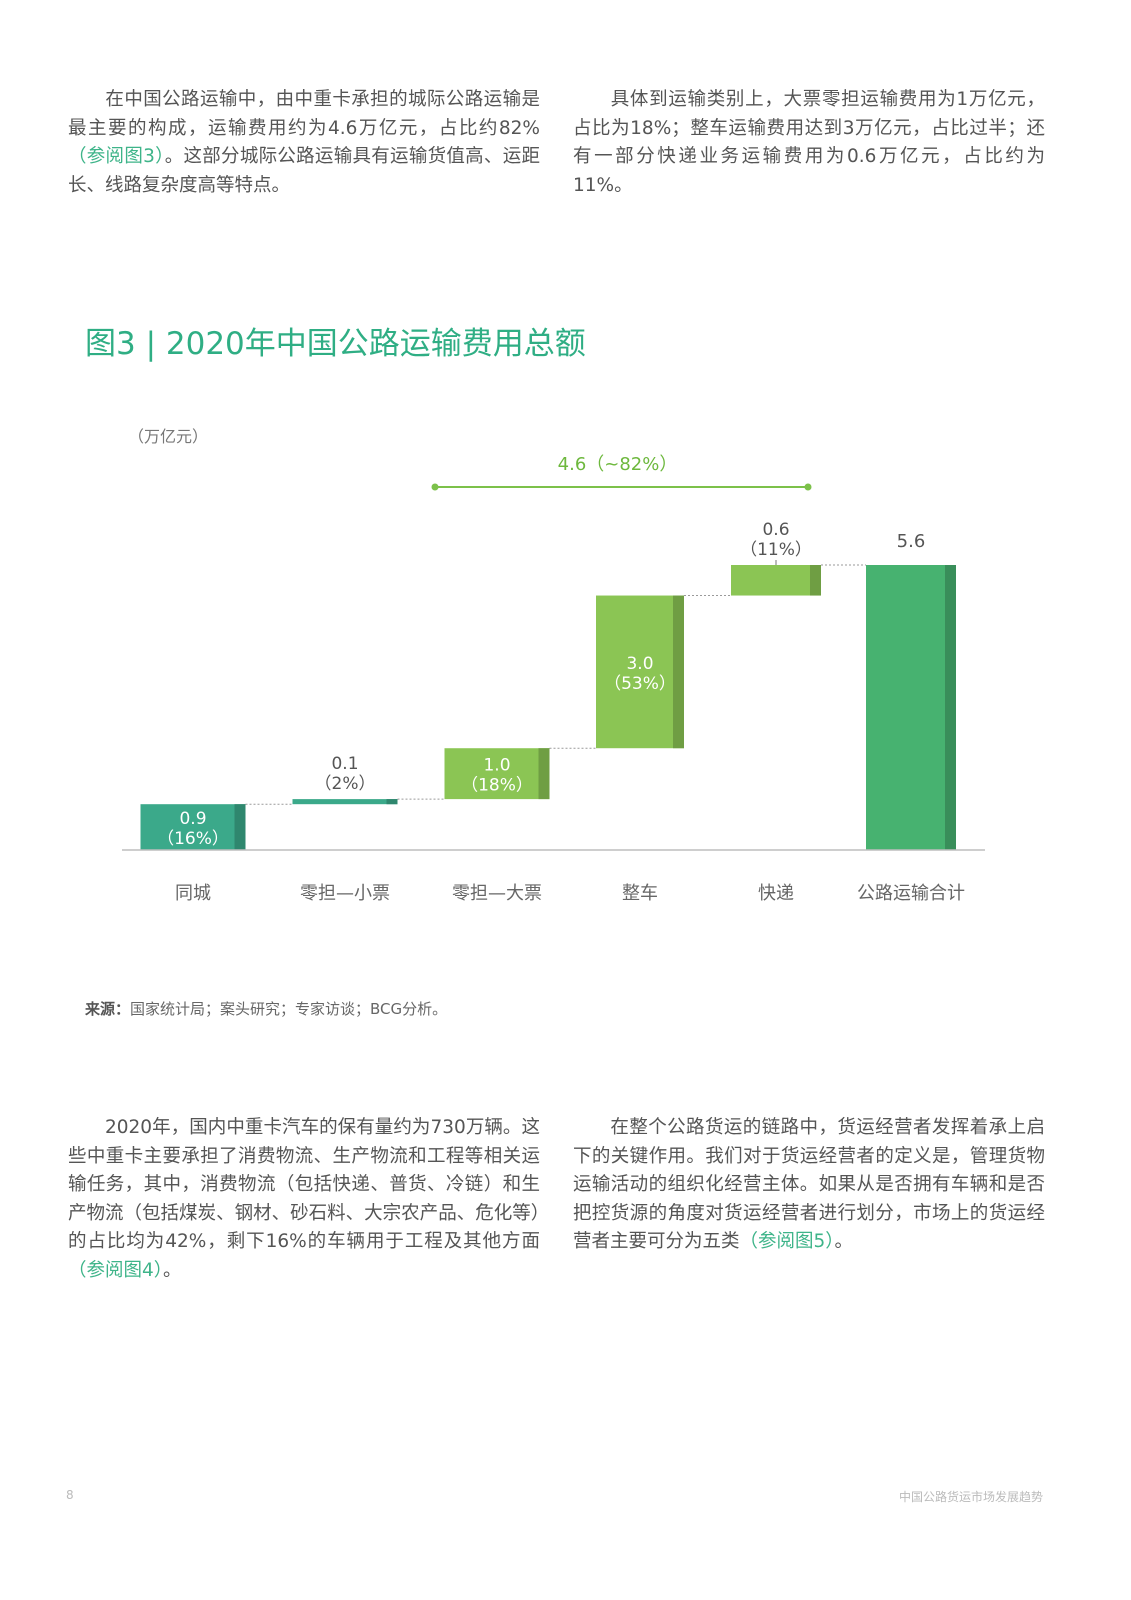  What do you see at coordinates (497, 893) in the screenshot?
I see `category-label: 零担—大票` at bounding box center [497, 893].